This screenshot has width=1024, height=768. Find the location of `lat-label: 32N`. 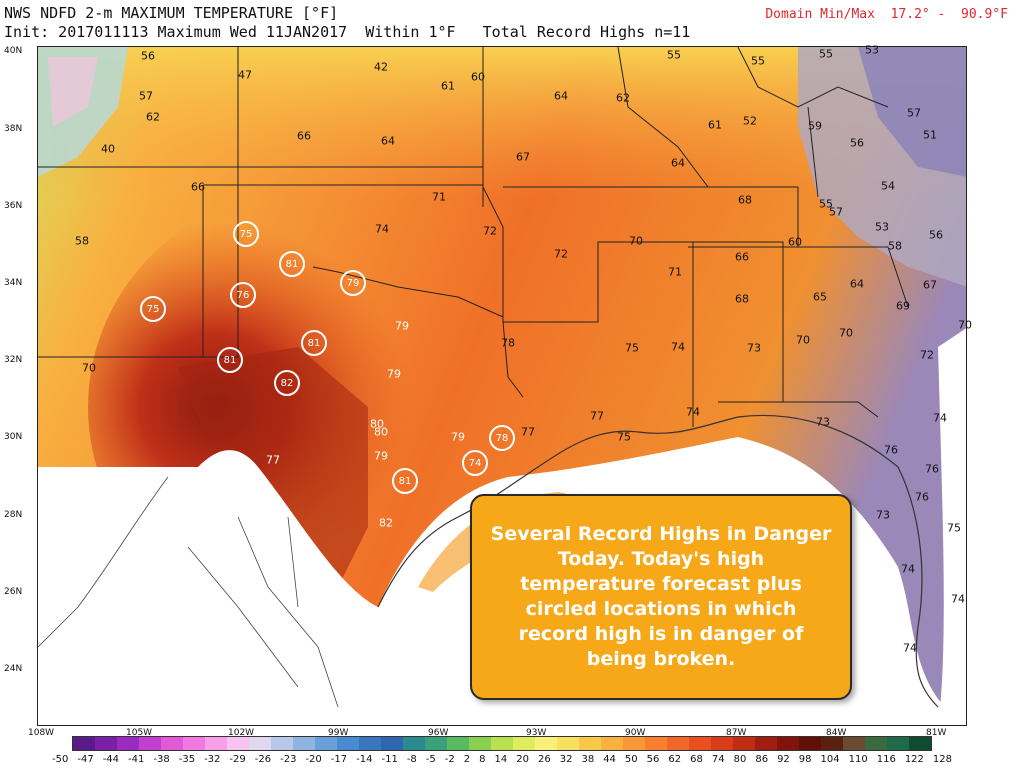

lat-label: 32N is located at coordinates (13, 360).